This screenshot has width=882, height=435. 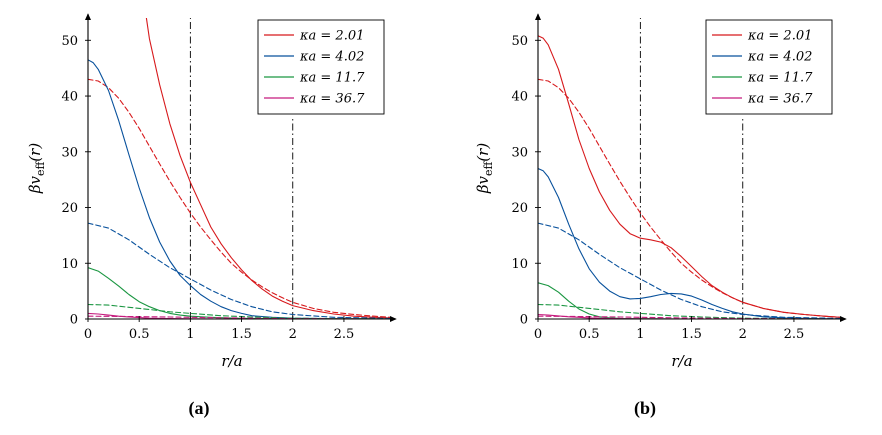 I want to click on panel-caption: (a), so click(x=199, y=408).